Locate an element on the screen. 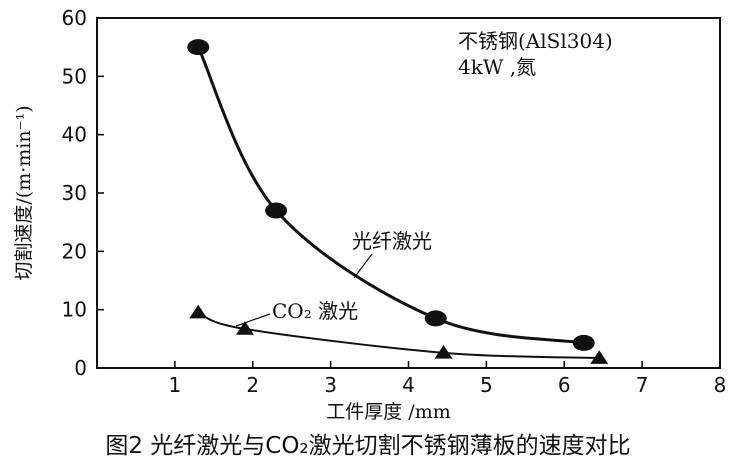  x-tick-label: 2 is located at coordinates (252, 385).